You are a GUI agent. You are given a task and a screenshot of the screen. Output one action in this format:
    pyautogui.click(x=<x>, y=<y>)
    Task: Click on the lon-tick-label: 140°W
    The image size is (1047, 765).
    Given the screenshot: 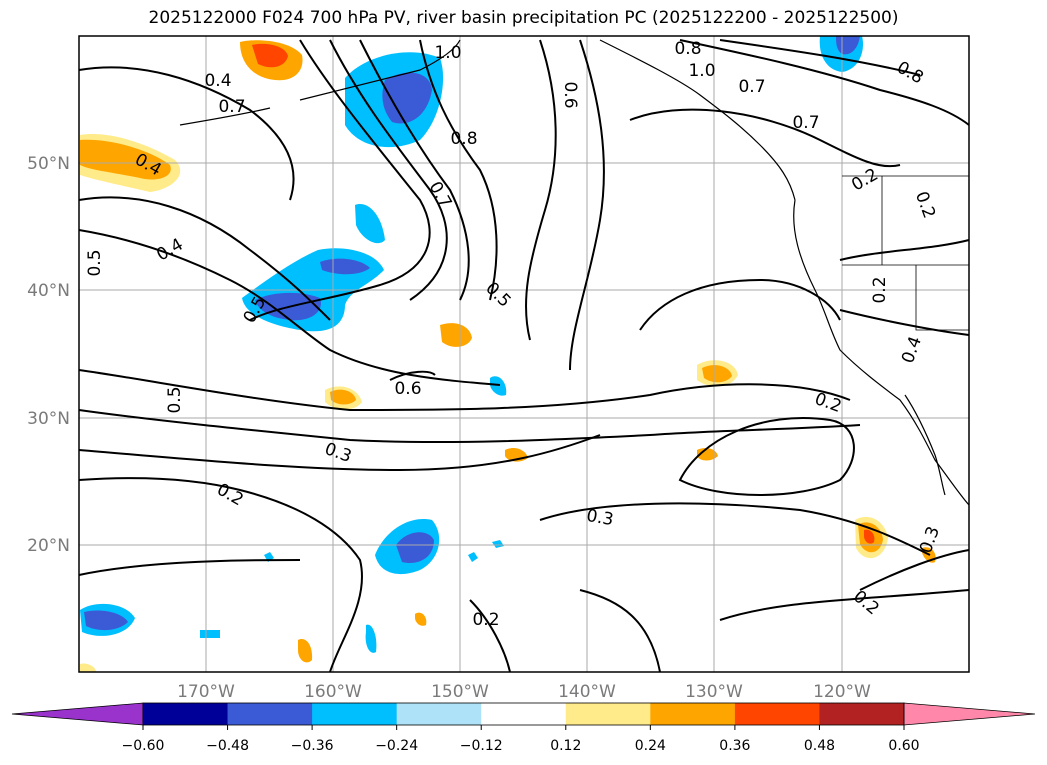 What is the action you would take?
    pyautogui.click(x=587, y=692)
    